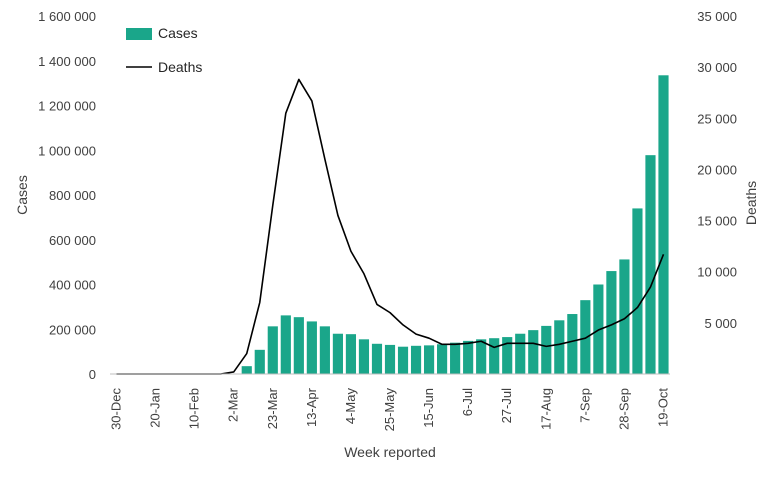  I want to click on x-tick-label: 17-Aug, so click(545, 409).